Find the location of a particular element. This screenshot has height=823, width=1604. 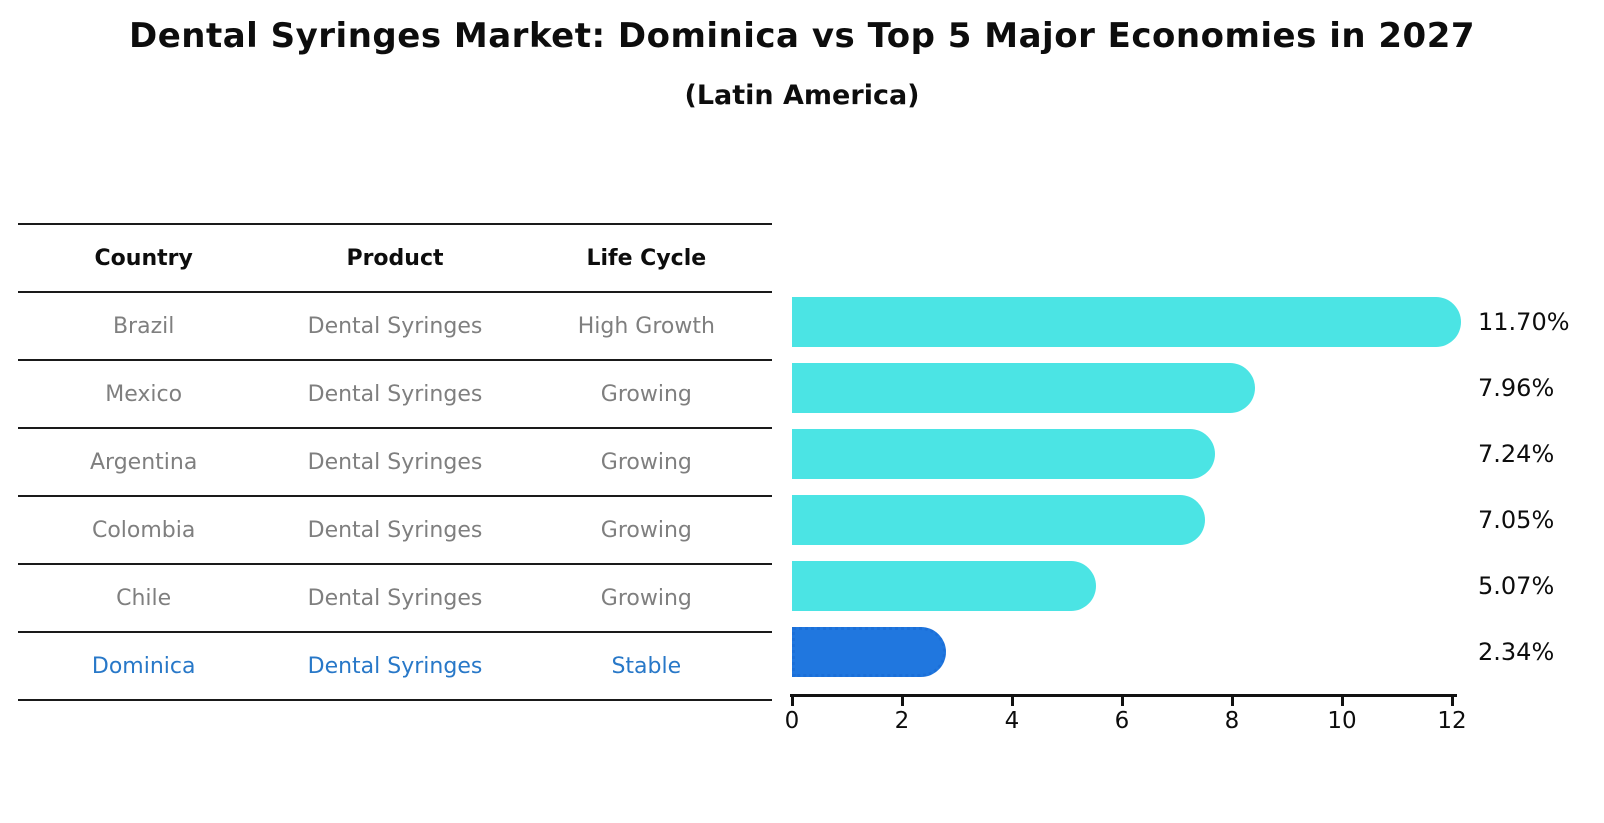

table-row: Mexico Dental Syringes Growing is located at coordinates (395, 395).